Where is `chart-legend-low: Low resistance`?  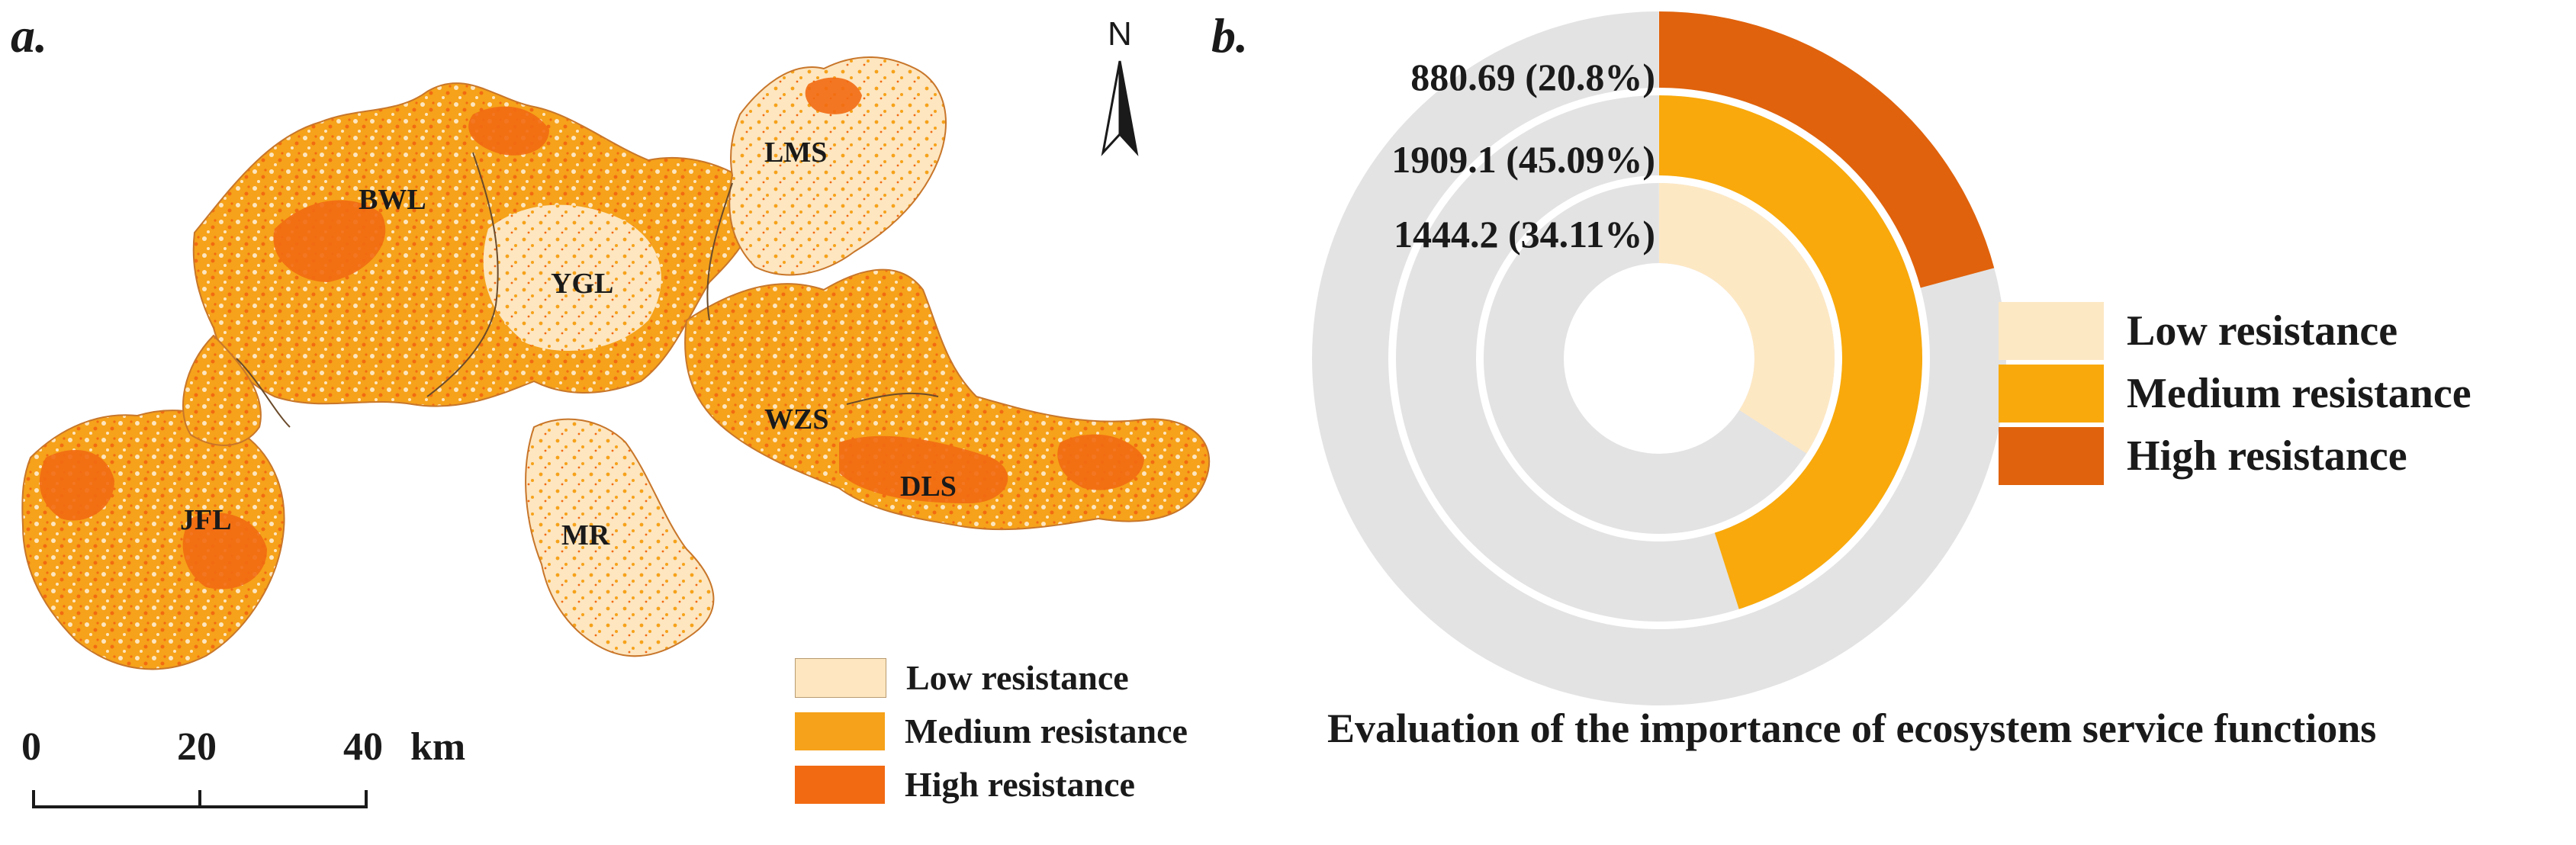
chart-legend-low: Low resistance is located at coordinates (2198, 331).